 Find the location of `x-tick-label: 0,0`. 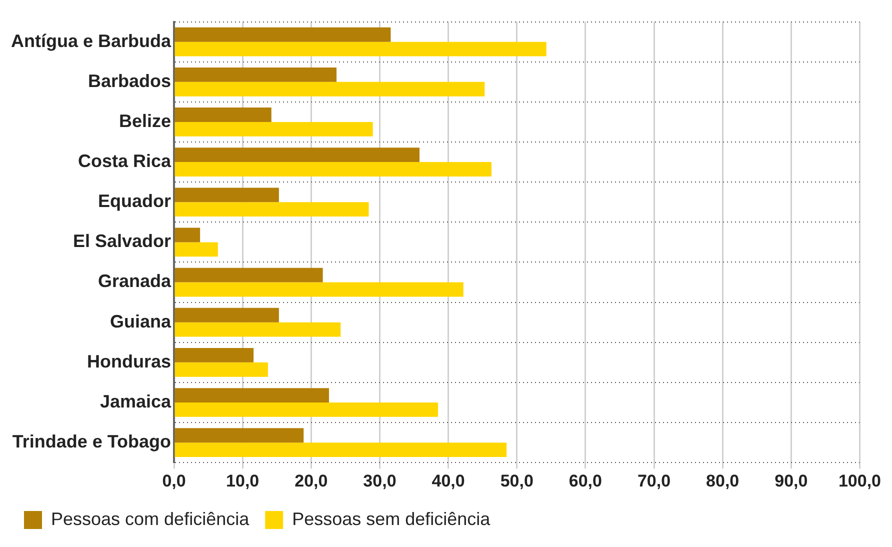

x-tick-label: 0,0 is located at coordinates (174, 480).